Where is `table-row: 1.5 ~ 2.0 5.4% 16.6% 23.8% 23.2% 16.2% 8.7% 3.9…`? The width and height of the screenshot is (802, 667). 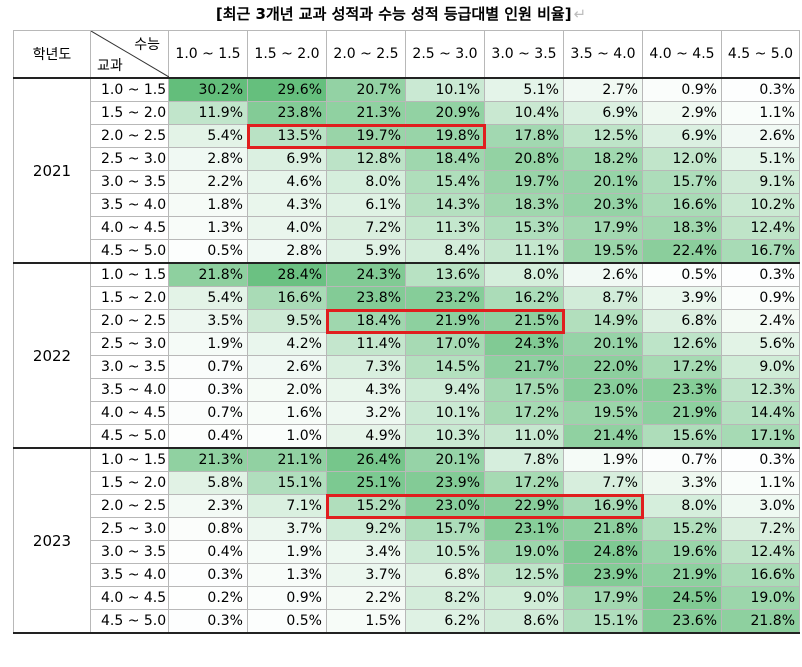 table-row: 1.5 ~ 2.0 5.4% 16.6% 23.8% 23.2% 16.2% 8.7% 3.9… is located at coordinates (407, 298).